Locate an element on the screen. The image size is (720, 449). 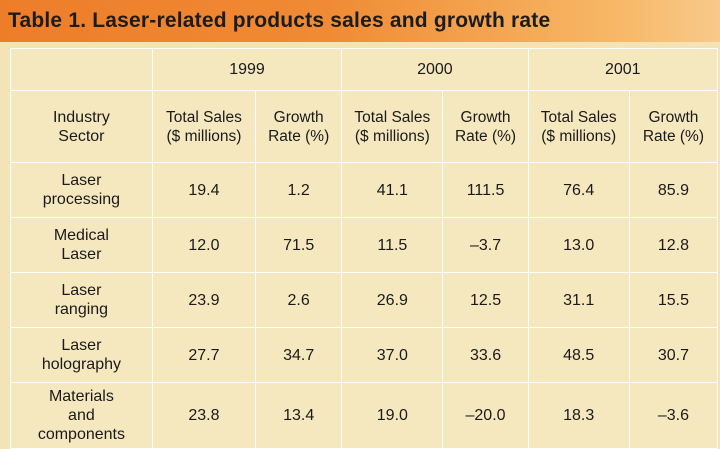
value-cell: 30.7 is located at coordinates (673, 355).